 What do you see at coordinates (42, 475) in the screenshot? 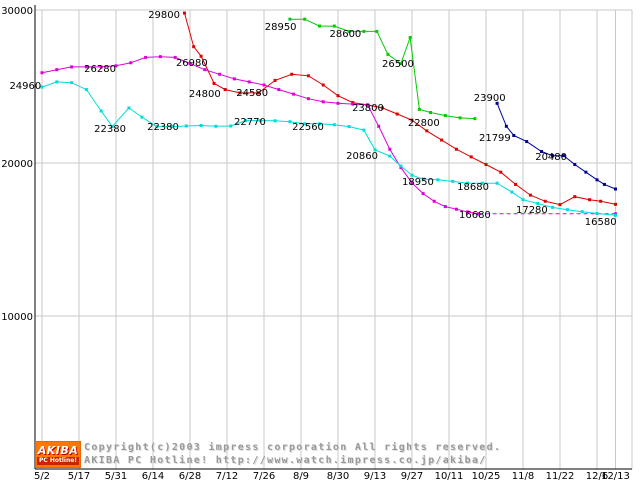
I see `x-tick-label: 5/2` at bounding box center [42, 475].